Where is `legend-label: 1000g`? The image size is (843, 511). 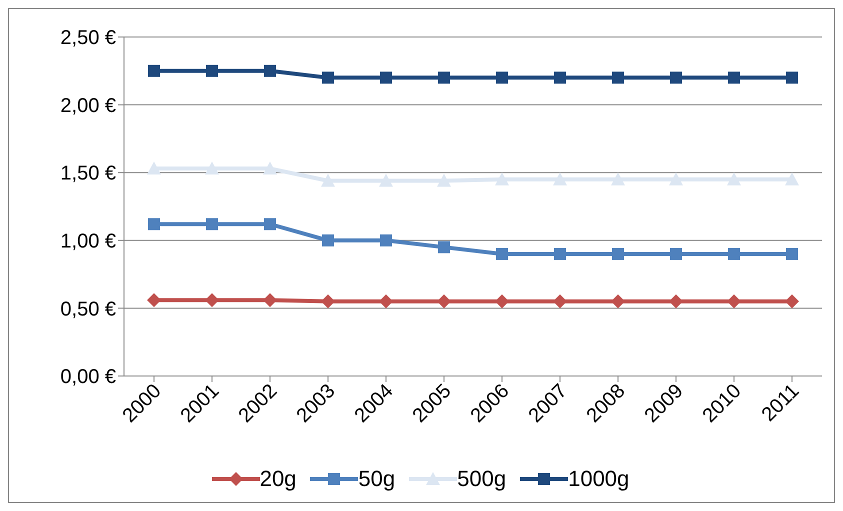 legend-label: 1000g is located at coordinates (599, 479).